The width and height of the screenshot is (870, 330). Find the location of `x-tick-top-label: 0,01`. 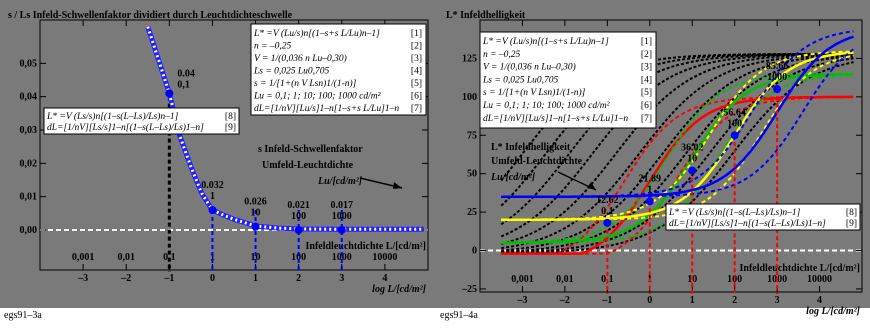

x-tick-top-label: 0,01 is located at coordinates (126, 257).